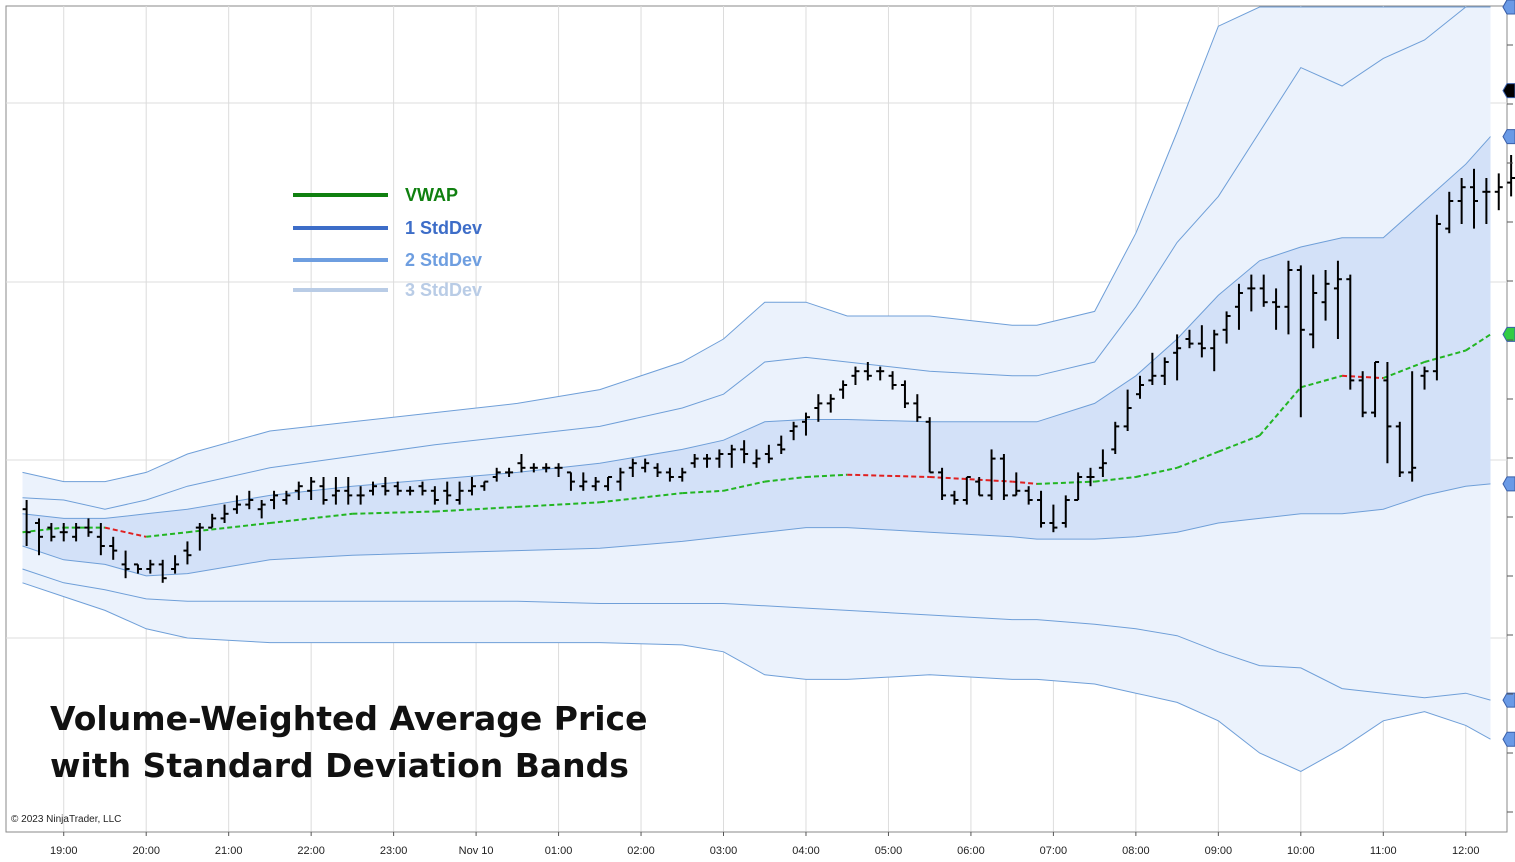  I want to click on marker-upper-2-stddev, so click(1508, 7).